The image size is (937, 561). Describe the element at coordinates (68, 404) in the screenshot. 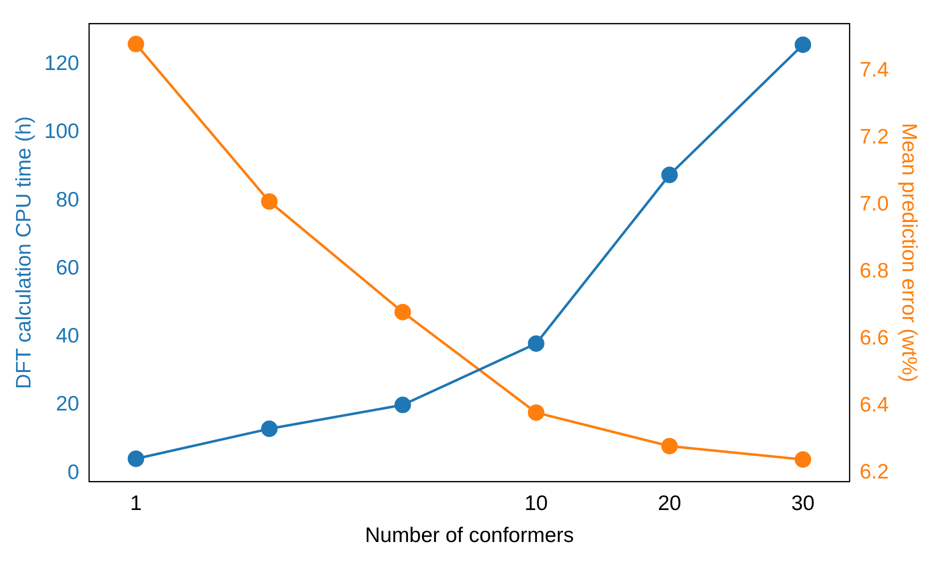

I see `y-tick-label: 20` at that location.